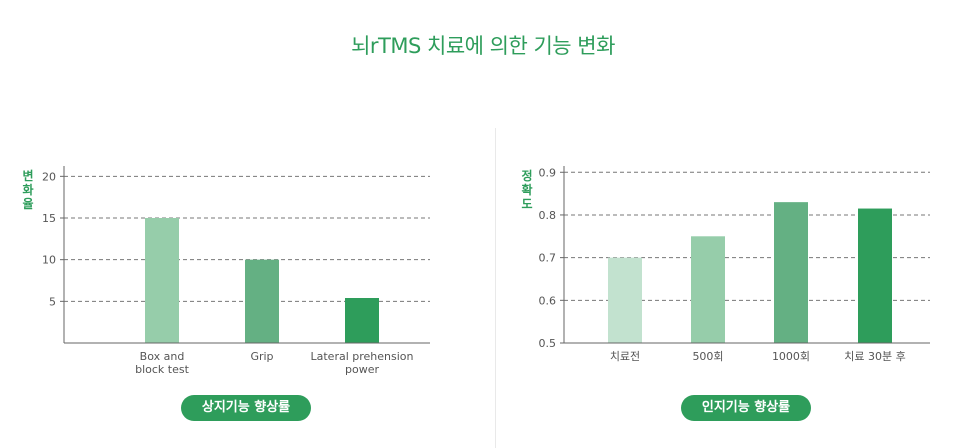 This screenshot has height=448, width=966. What do you see at coordinates (362, 363) in the screenshot?
I see `x-tick-label: Lateral prehension power` at bounding box center [362, 363].